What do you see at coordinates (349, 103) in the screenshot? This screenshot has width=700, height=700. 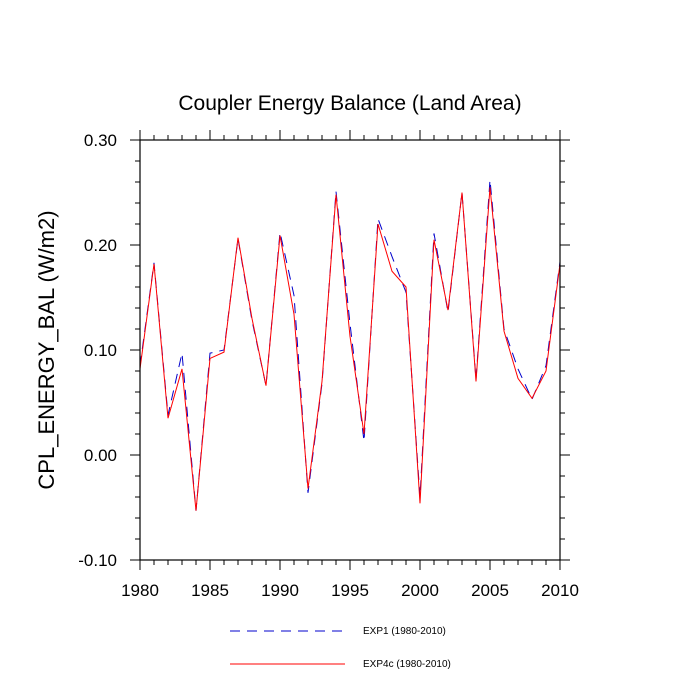 I see `chart-title: Coupler Energy Balance (Land Area)` at bounding box center [349, 103].